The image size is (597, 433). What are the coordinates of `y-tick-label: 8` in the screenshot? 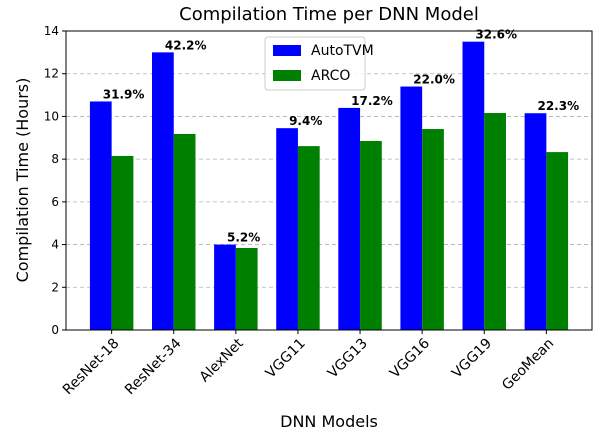 It's located at (55, 159).